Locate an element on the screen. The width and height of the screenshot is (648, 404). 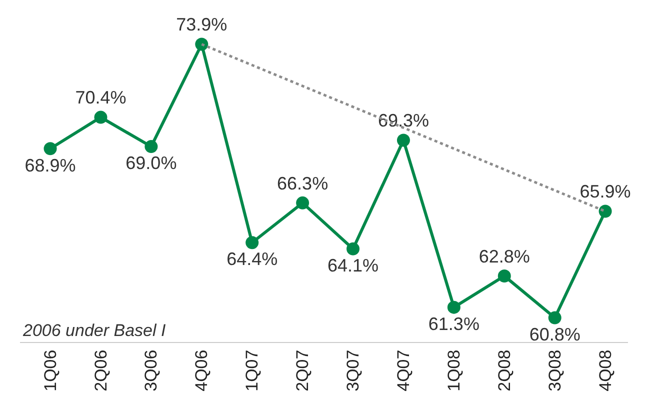
data-label: 64.1% is located at coordinates (353, 265).